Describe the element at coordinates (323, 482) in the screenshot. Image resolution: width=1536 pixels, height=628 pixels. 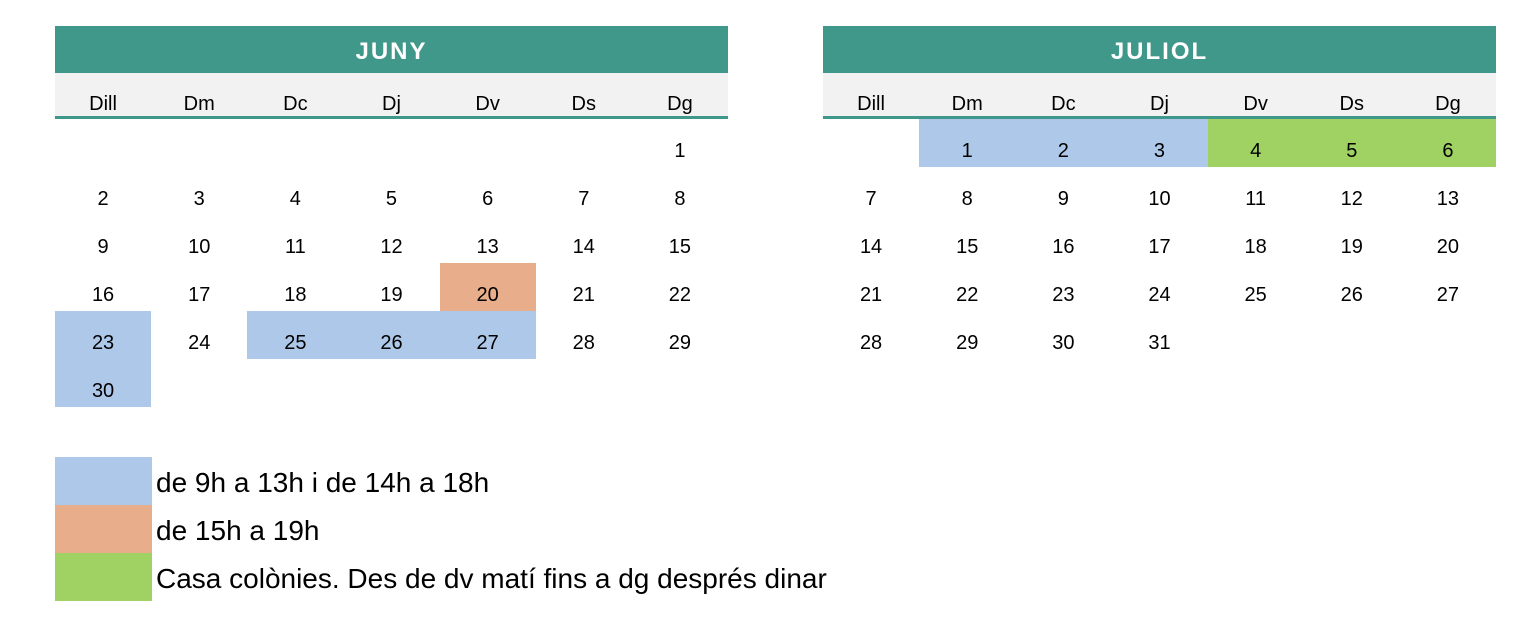
I see `legend-label: de 9h a 13h i de 14h a 18h` at that location.